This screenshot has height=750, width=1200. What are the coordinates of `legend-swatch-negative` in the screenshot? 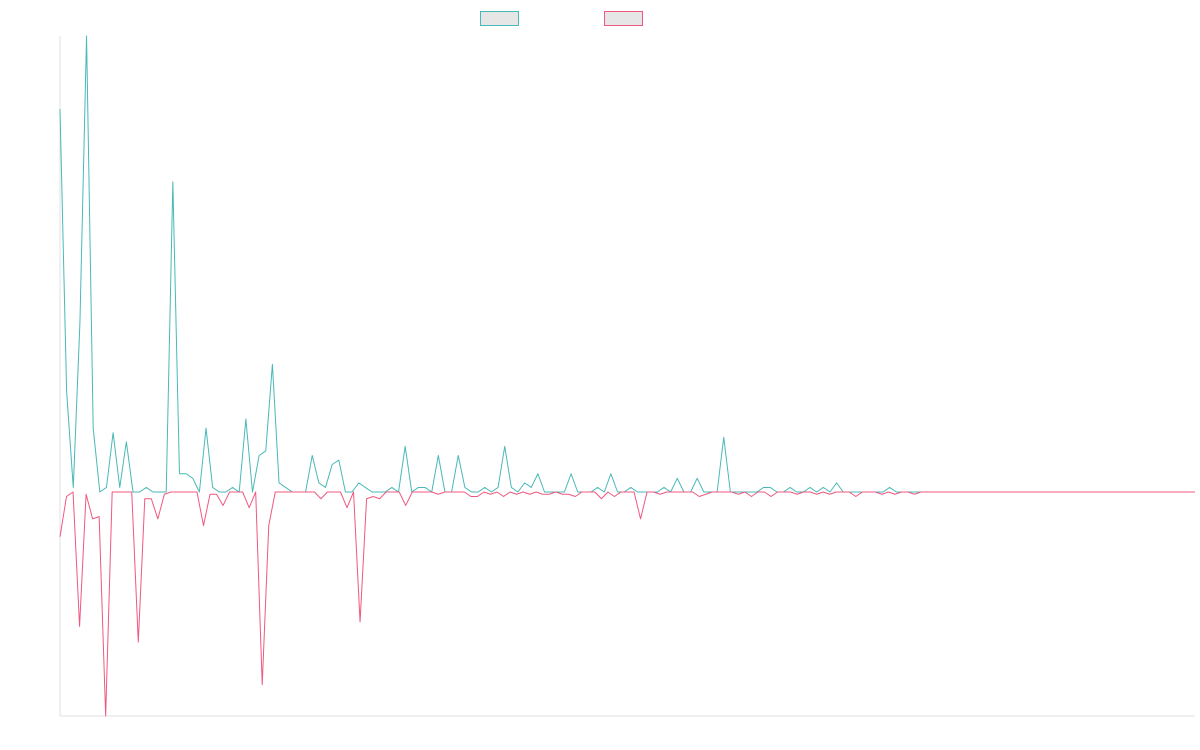 It's located at (623, 18).